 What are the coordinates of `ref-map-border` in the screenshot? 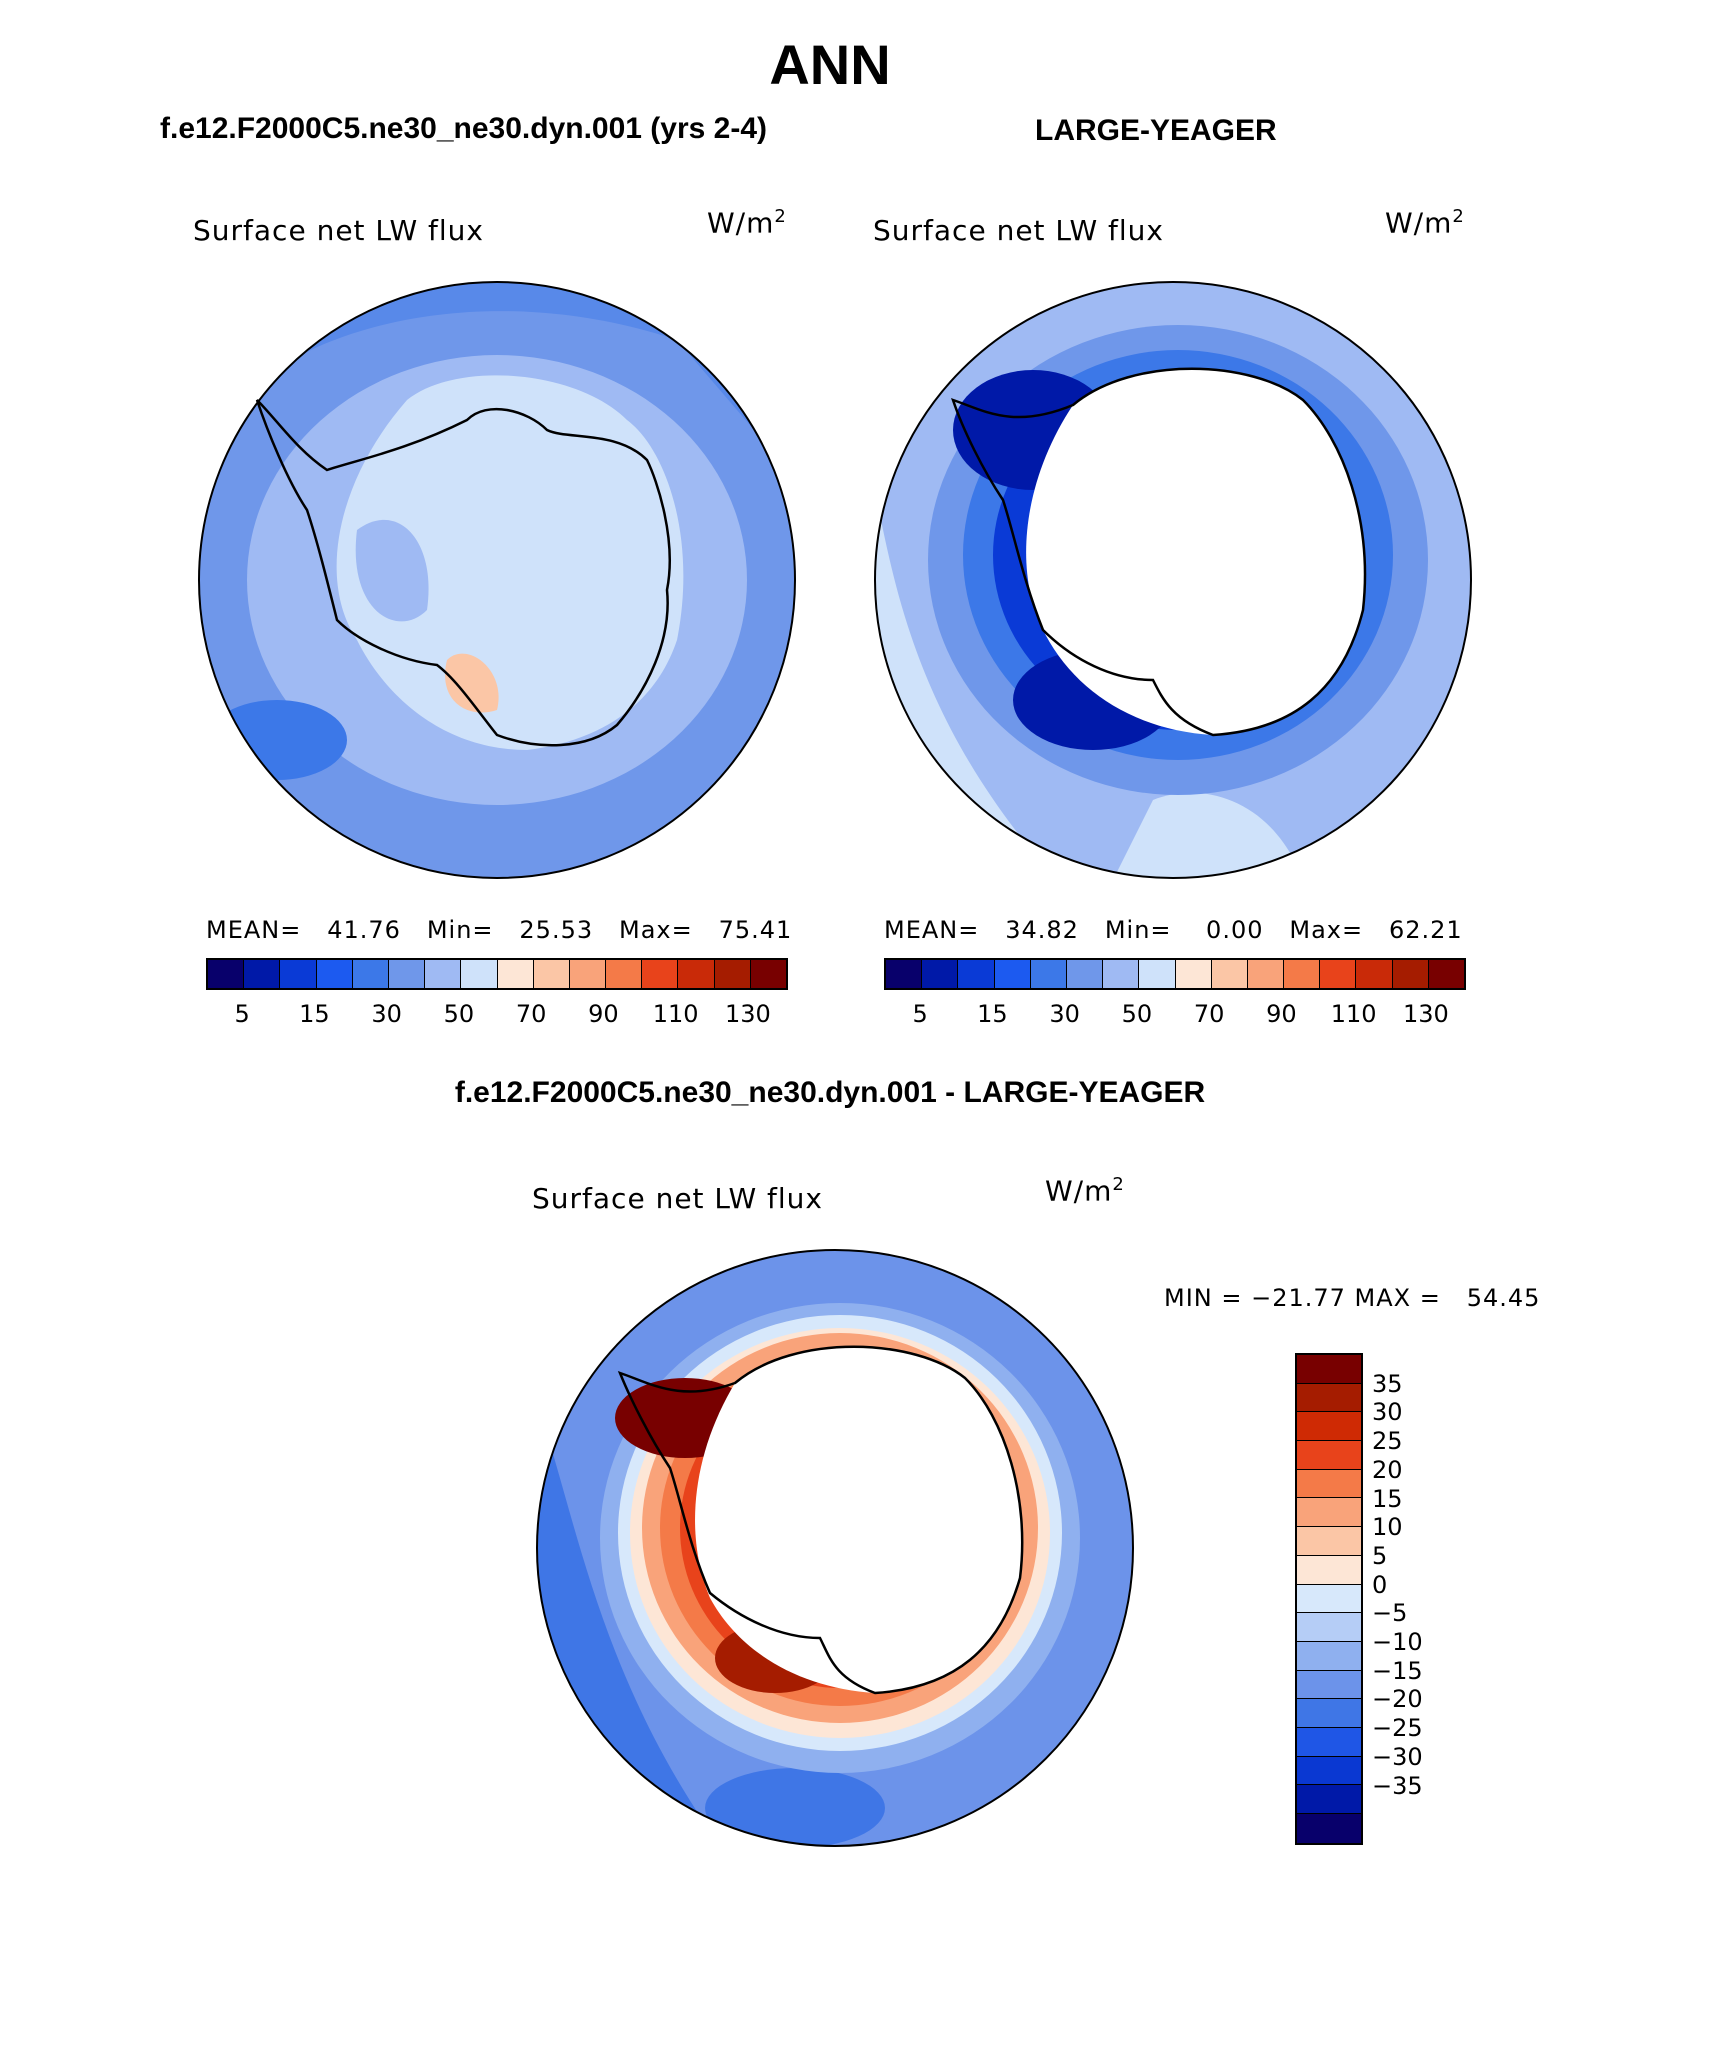 It's located at (1173, 580).